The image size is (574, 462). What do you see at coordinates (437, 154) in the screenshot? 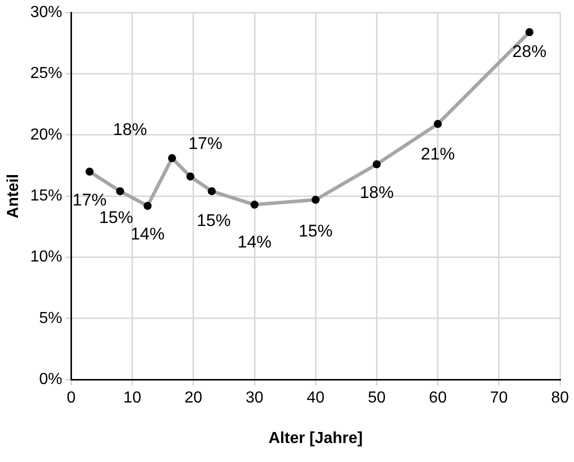
I see `data-label: 21%` at bounding box center [437, 154].